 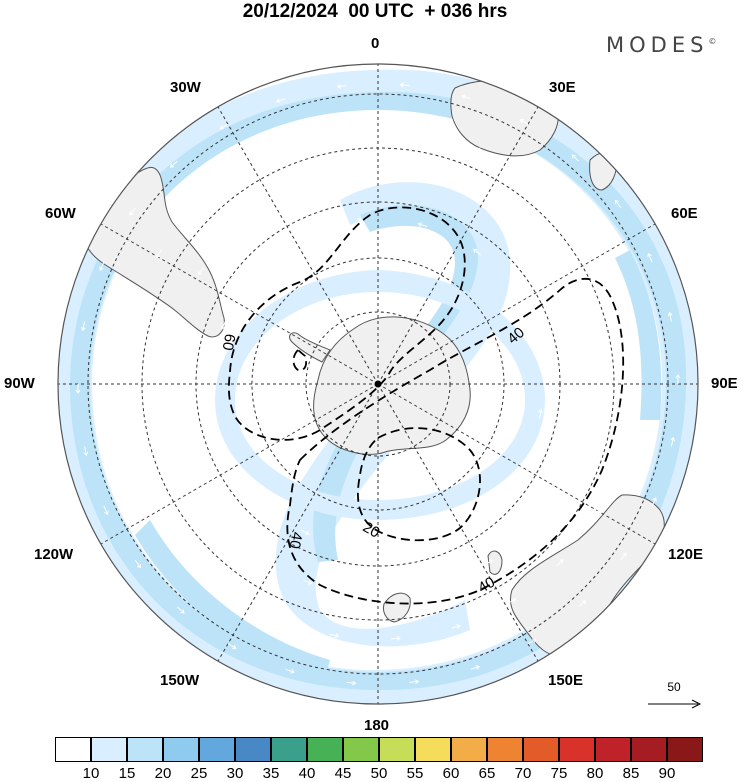 What do you see at coordinates (684, 213) in the screenshot?
I see `lon-label-60e: 60E` at bounding box center [684, 213].